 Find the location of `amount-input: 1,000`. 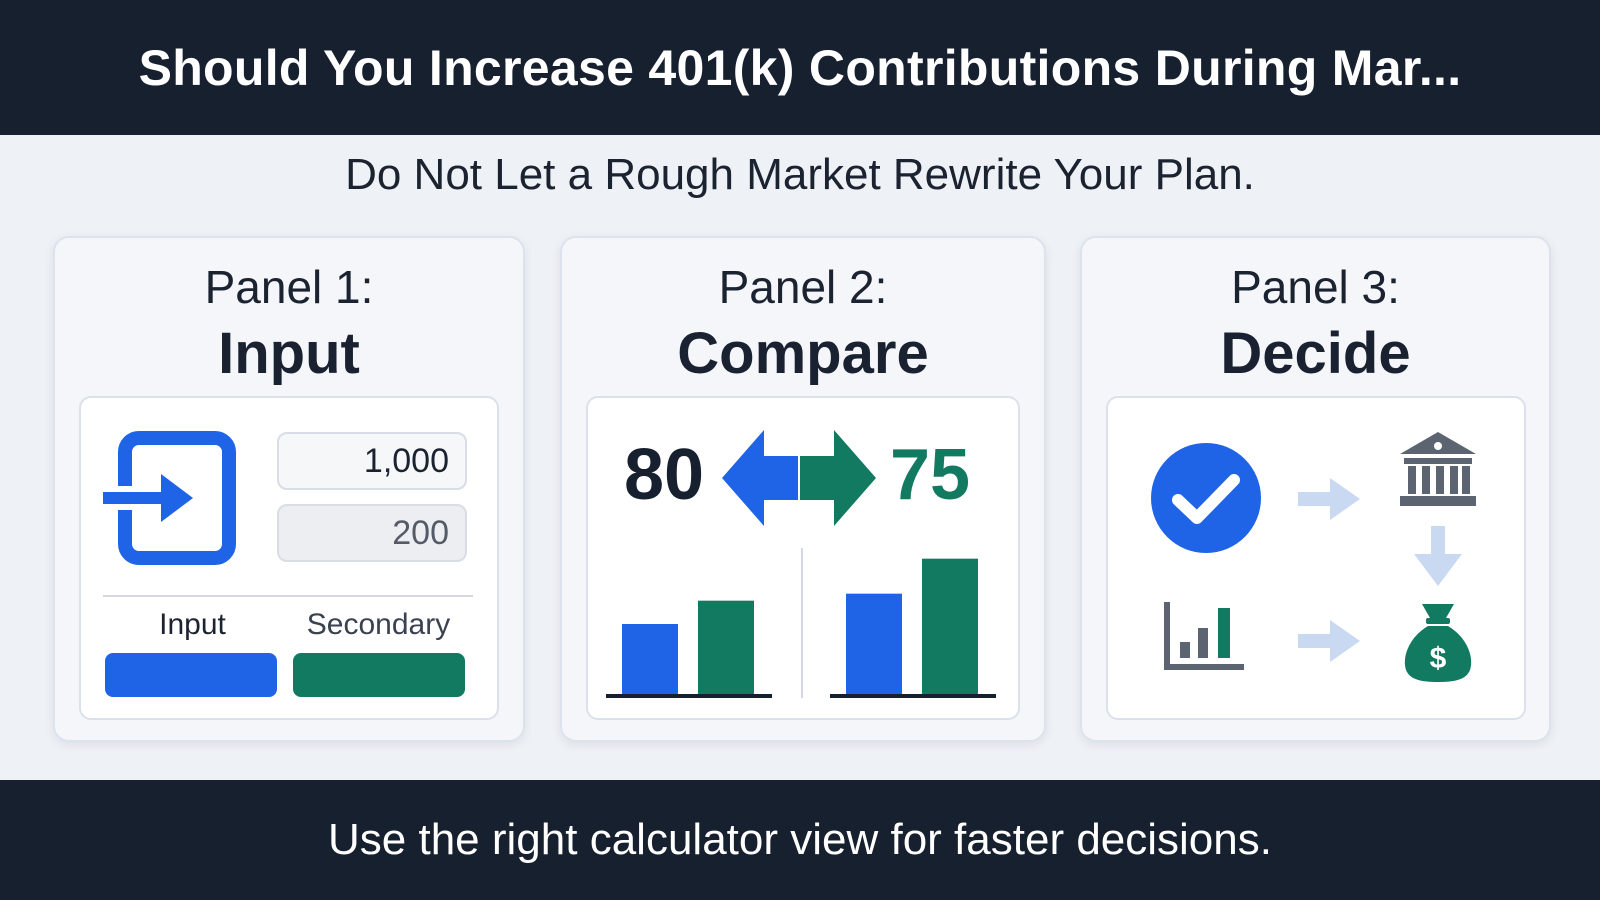

amount-input: 1,000 is located at coordinates (372, 461).